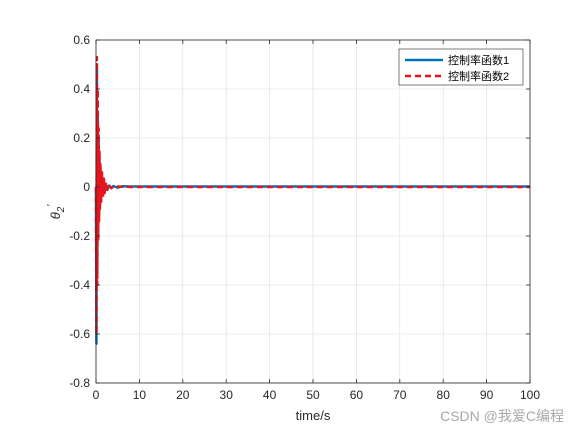 Image resolution: width=574 pixels, height=434 pixels. I want to click on x-tick-label: 90, so click(487, 395).